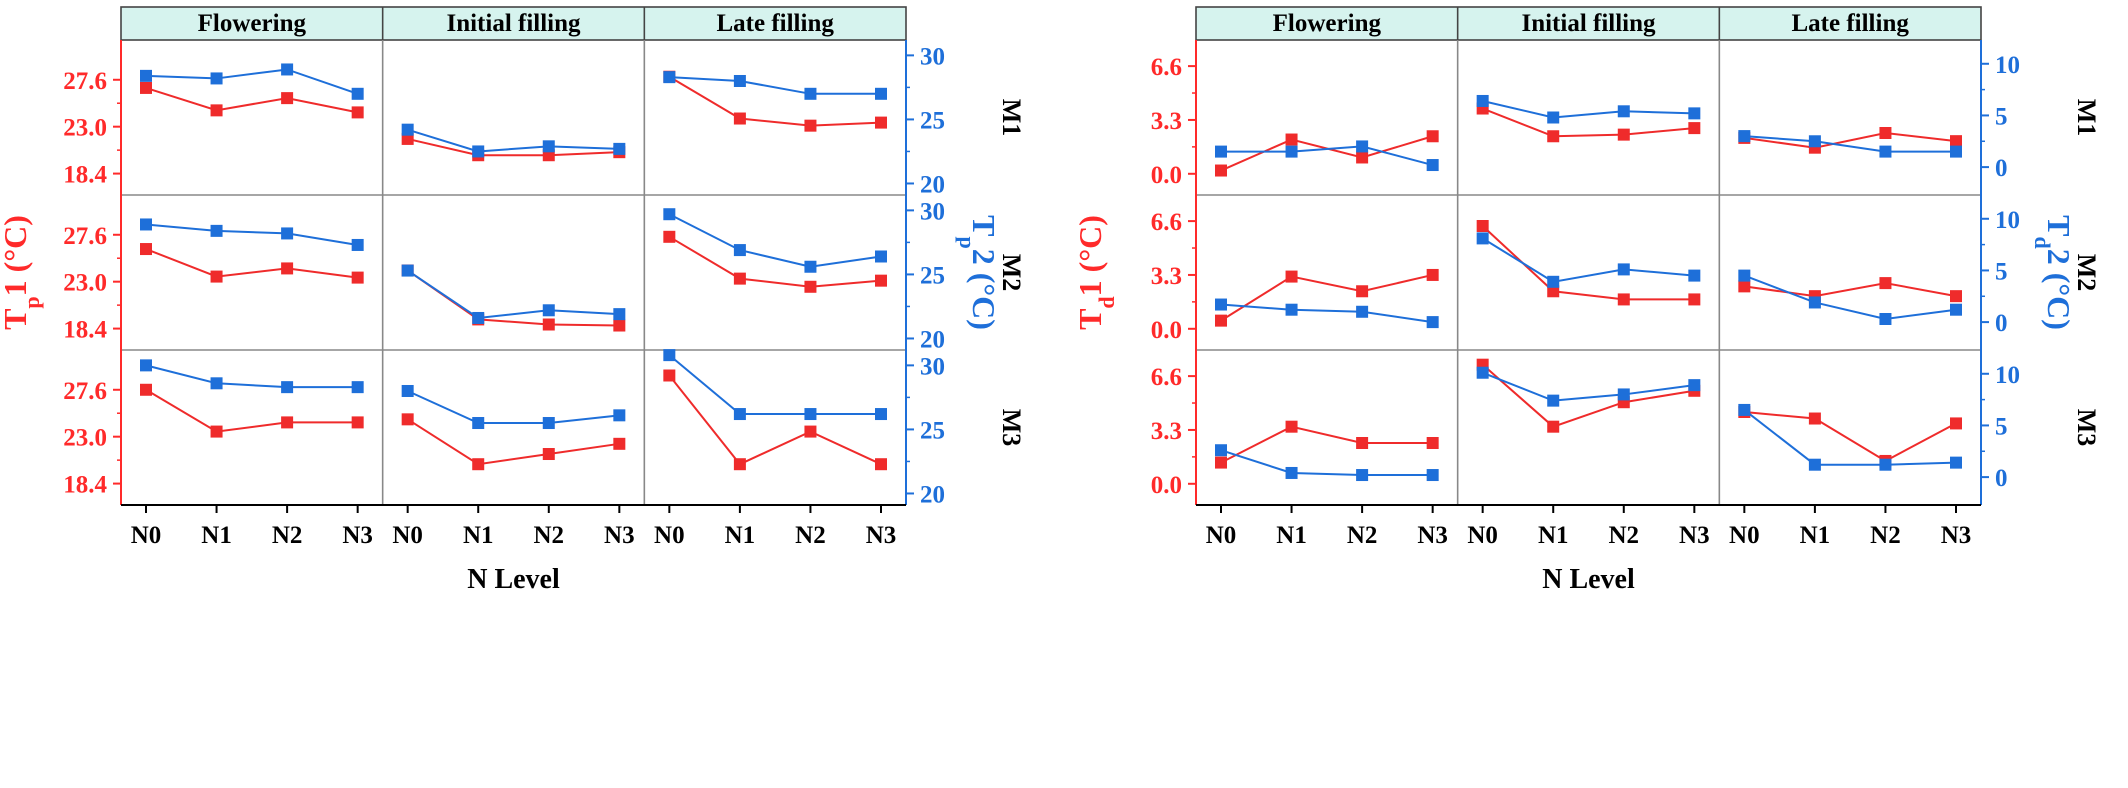 The width and height of the screenshot is (2128, 788). I want to click on right-strip-label: Initial filling, so click(1588, 23).